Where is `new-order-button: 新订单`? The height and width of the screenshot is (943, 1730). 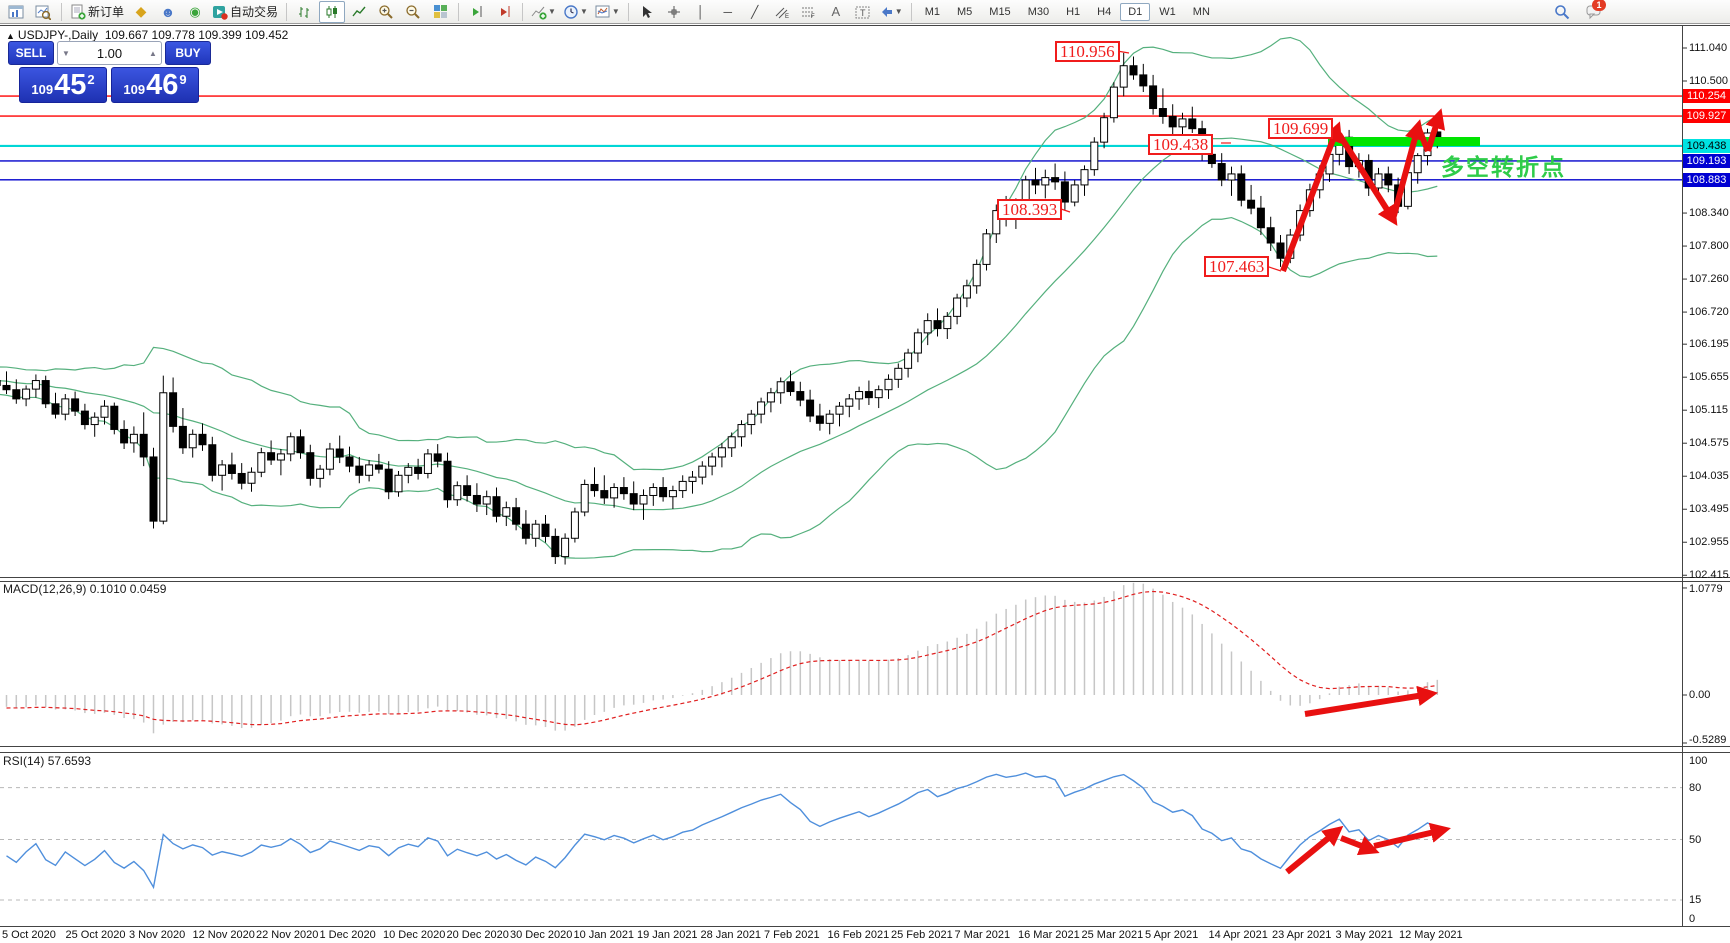 new-order-button: 新订单 is located at coordinates (97, 12).